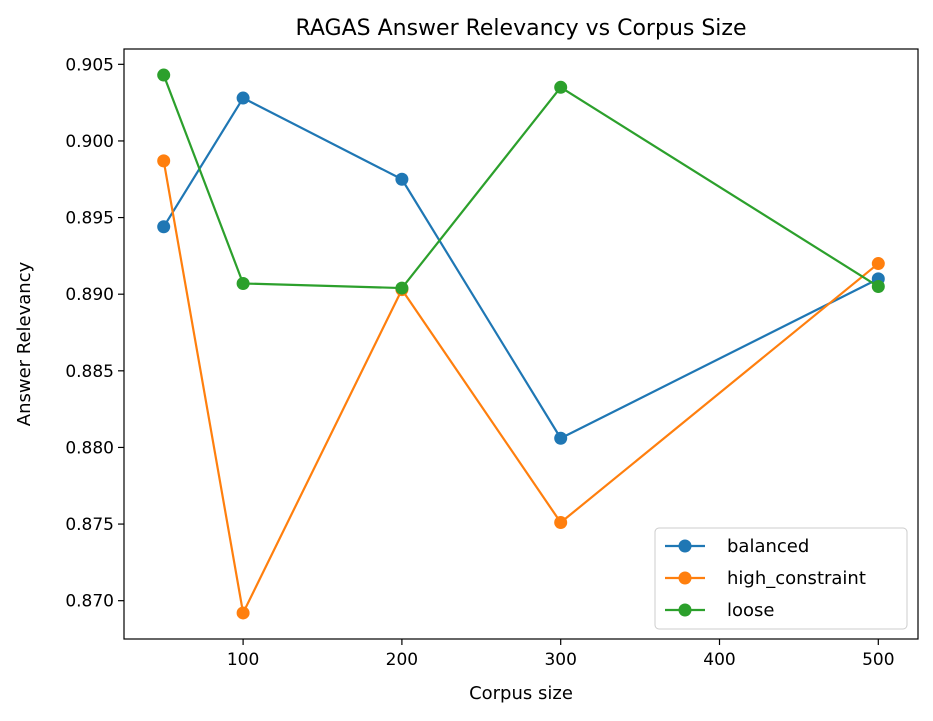 This screenshot has width=933, height=721. Describe the element at coordinates (89, 295) in the screenshot. I see `y-tick-label: 0.890` at that location.